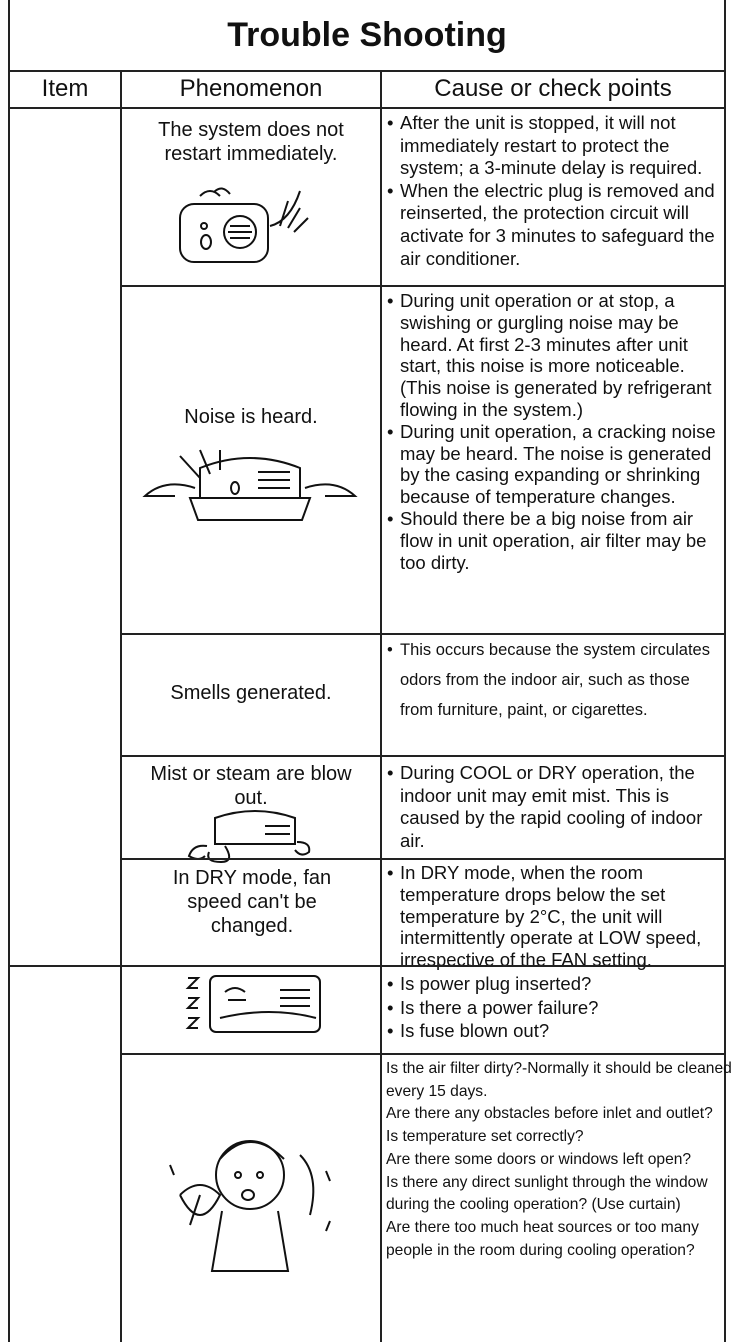  What do you see at coordinates (250, 485) in the screenshot?
I see `icon-noise` at bounding box center [250, 485].